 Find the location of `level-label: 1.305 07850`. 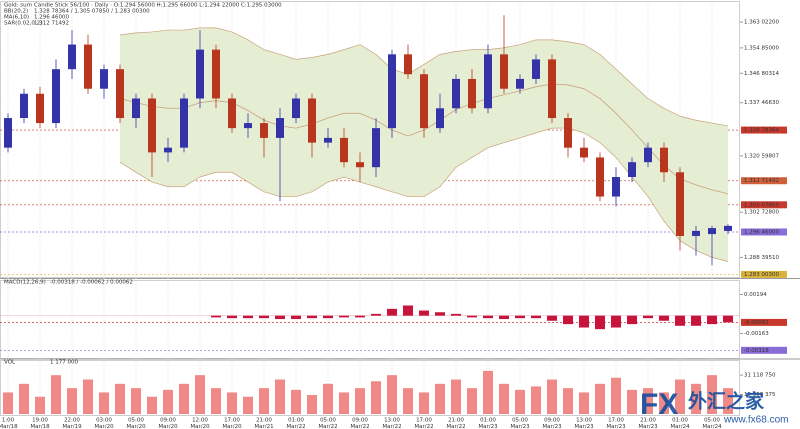

level-label: 1.305 07850 is located at coordinates (761, 205).